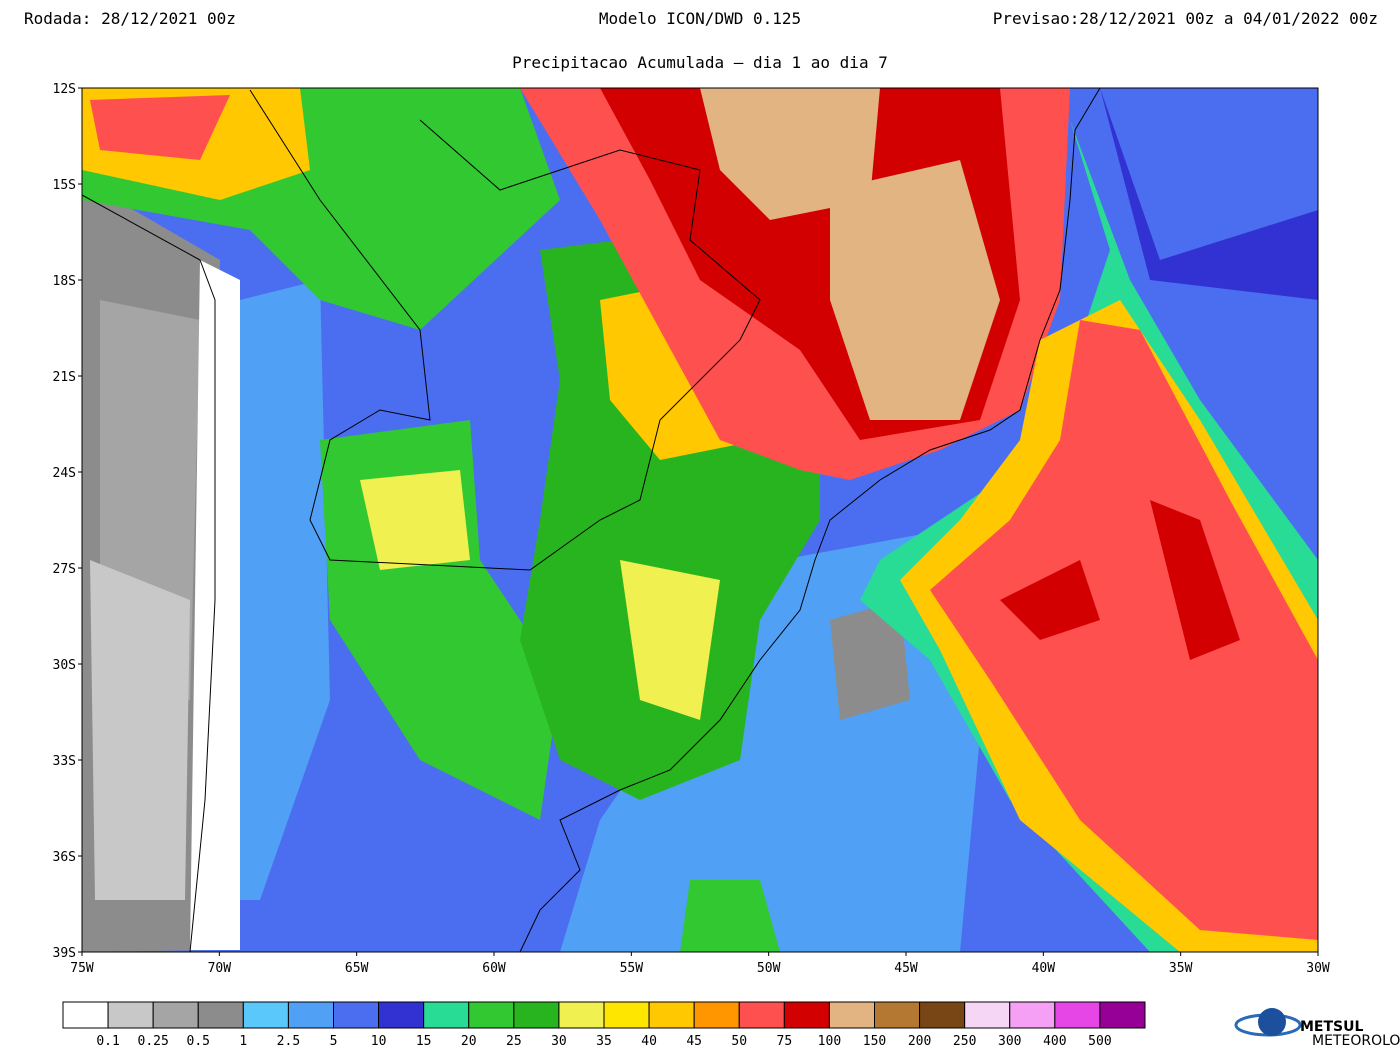  What do you see at coordinates (64, 377) in the screenshot?
I see `lat-label: 21S` at bounding box center [64, 377].